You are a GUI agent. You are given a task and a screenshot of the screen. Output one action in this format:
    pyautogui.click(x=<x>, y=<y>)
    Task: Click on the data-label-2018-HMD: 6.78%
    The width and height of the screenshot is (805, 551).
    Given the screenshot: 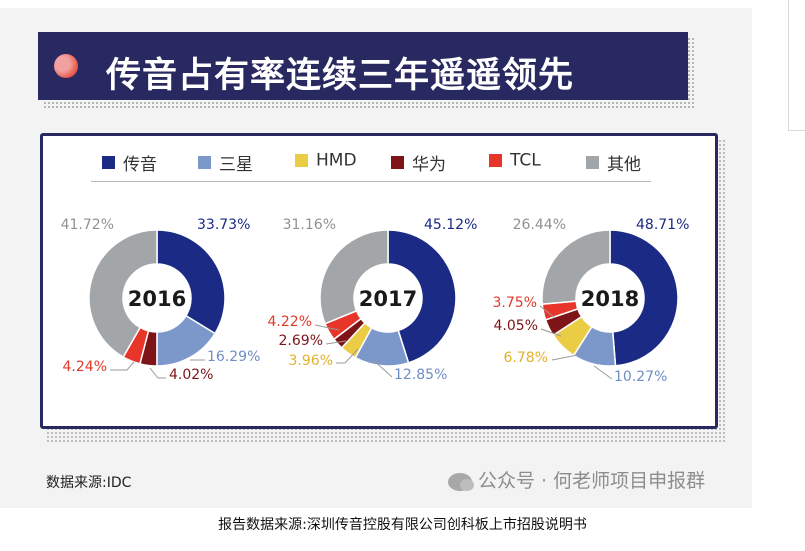 What is the action you would take?
    pyautogui.click(x=526, y=358)
    